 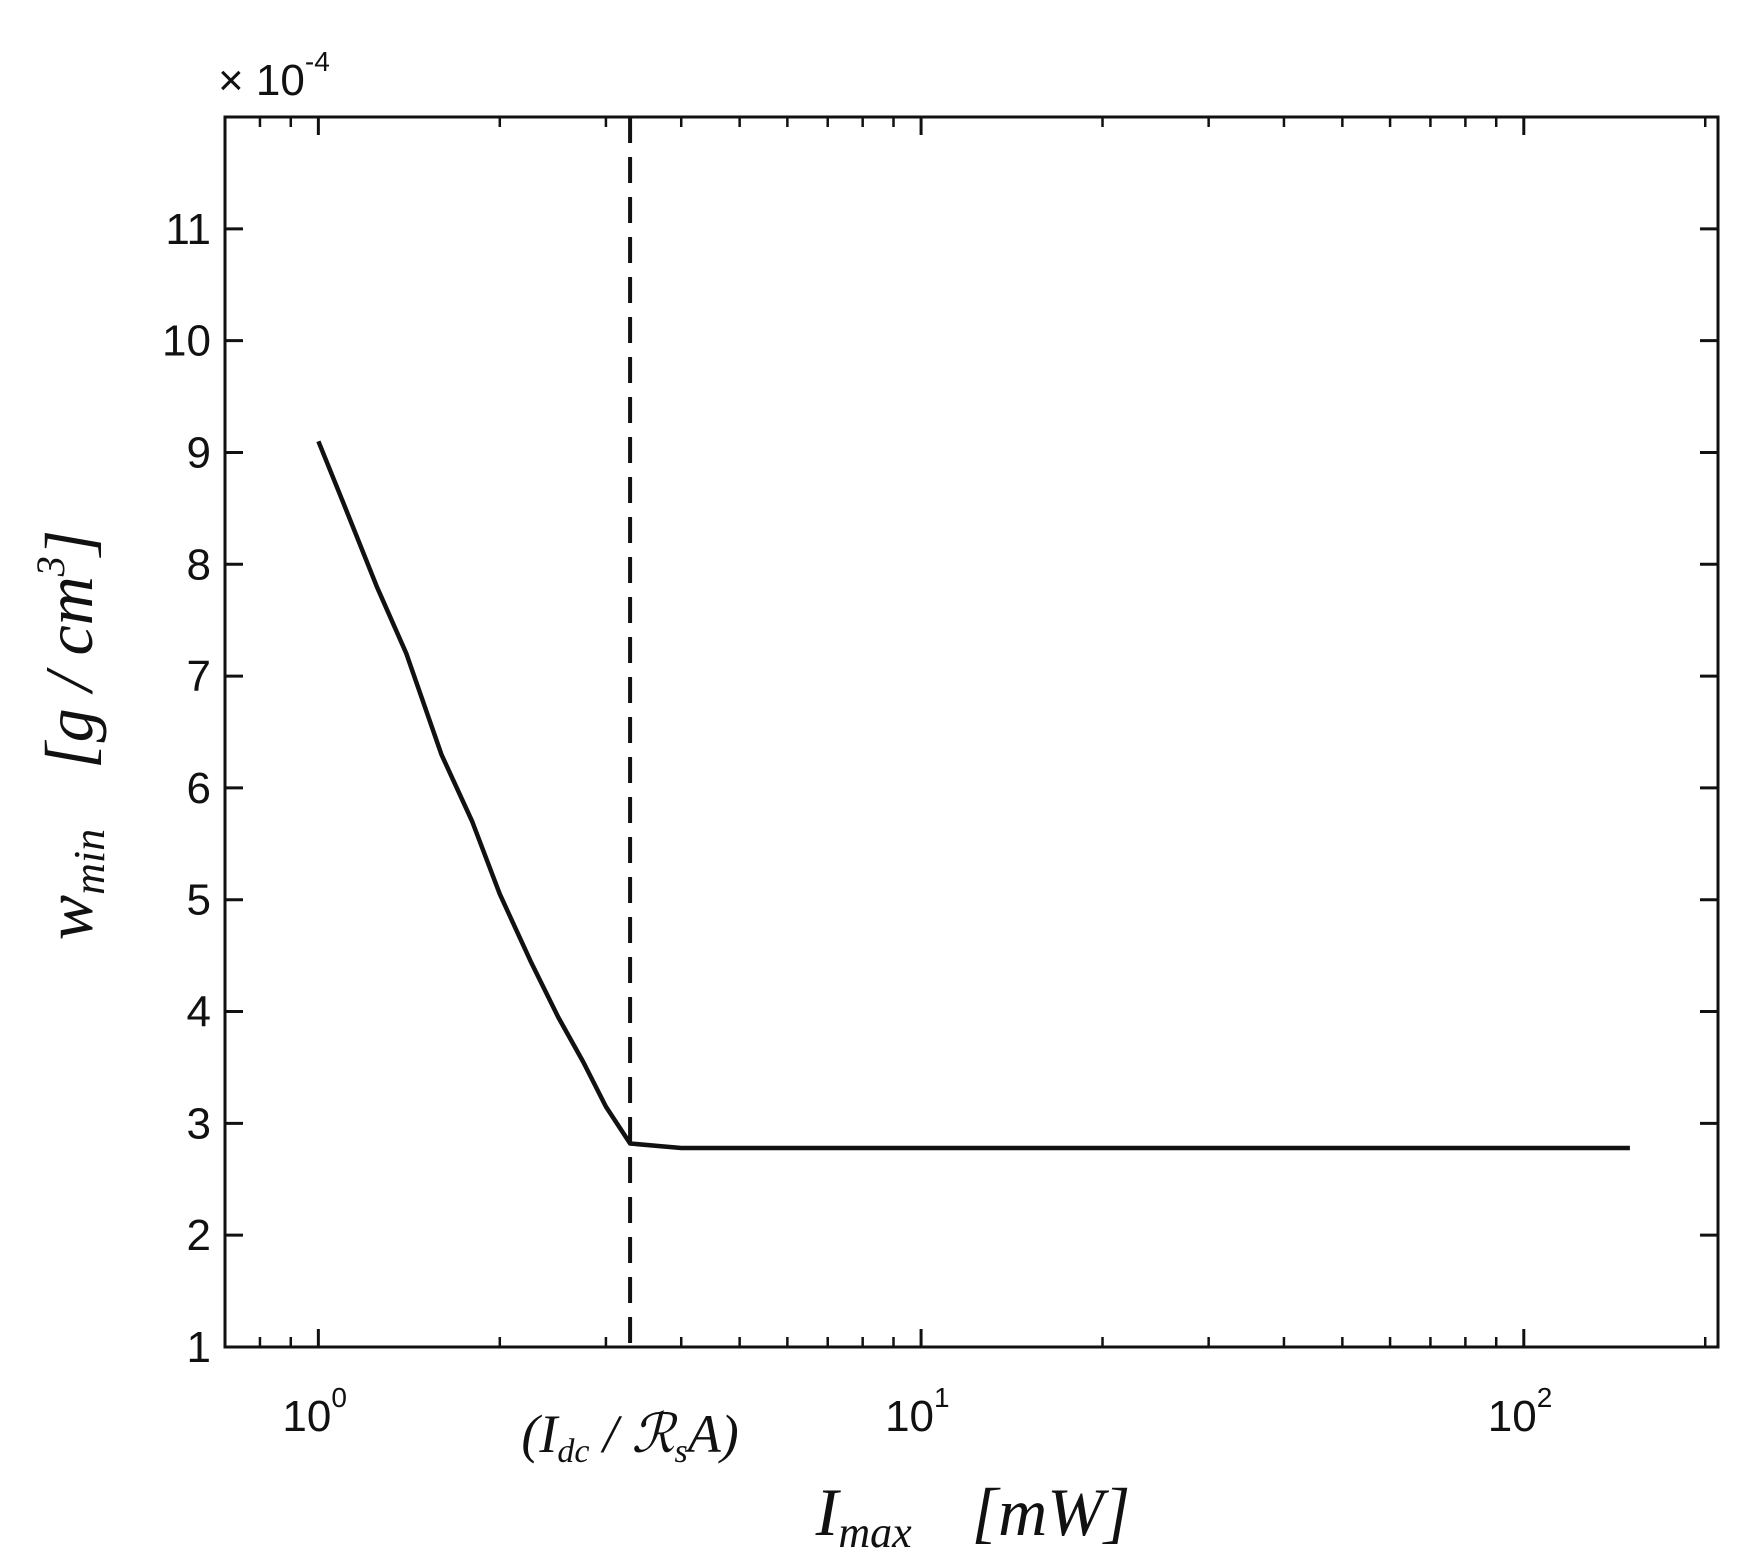 What do you see at coordinates (317, 61) in the screenshot?
I see `y-multiplier-exp: -4` at bounding box center [317, 61].